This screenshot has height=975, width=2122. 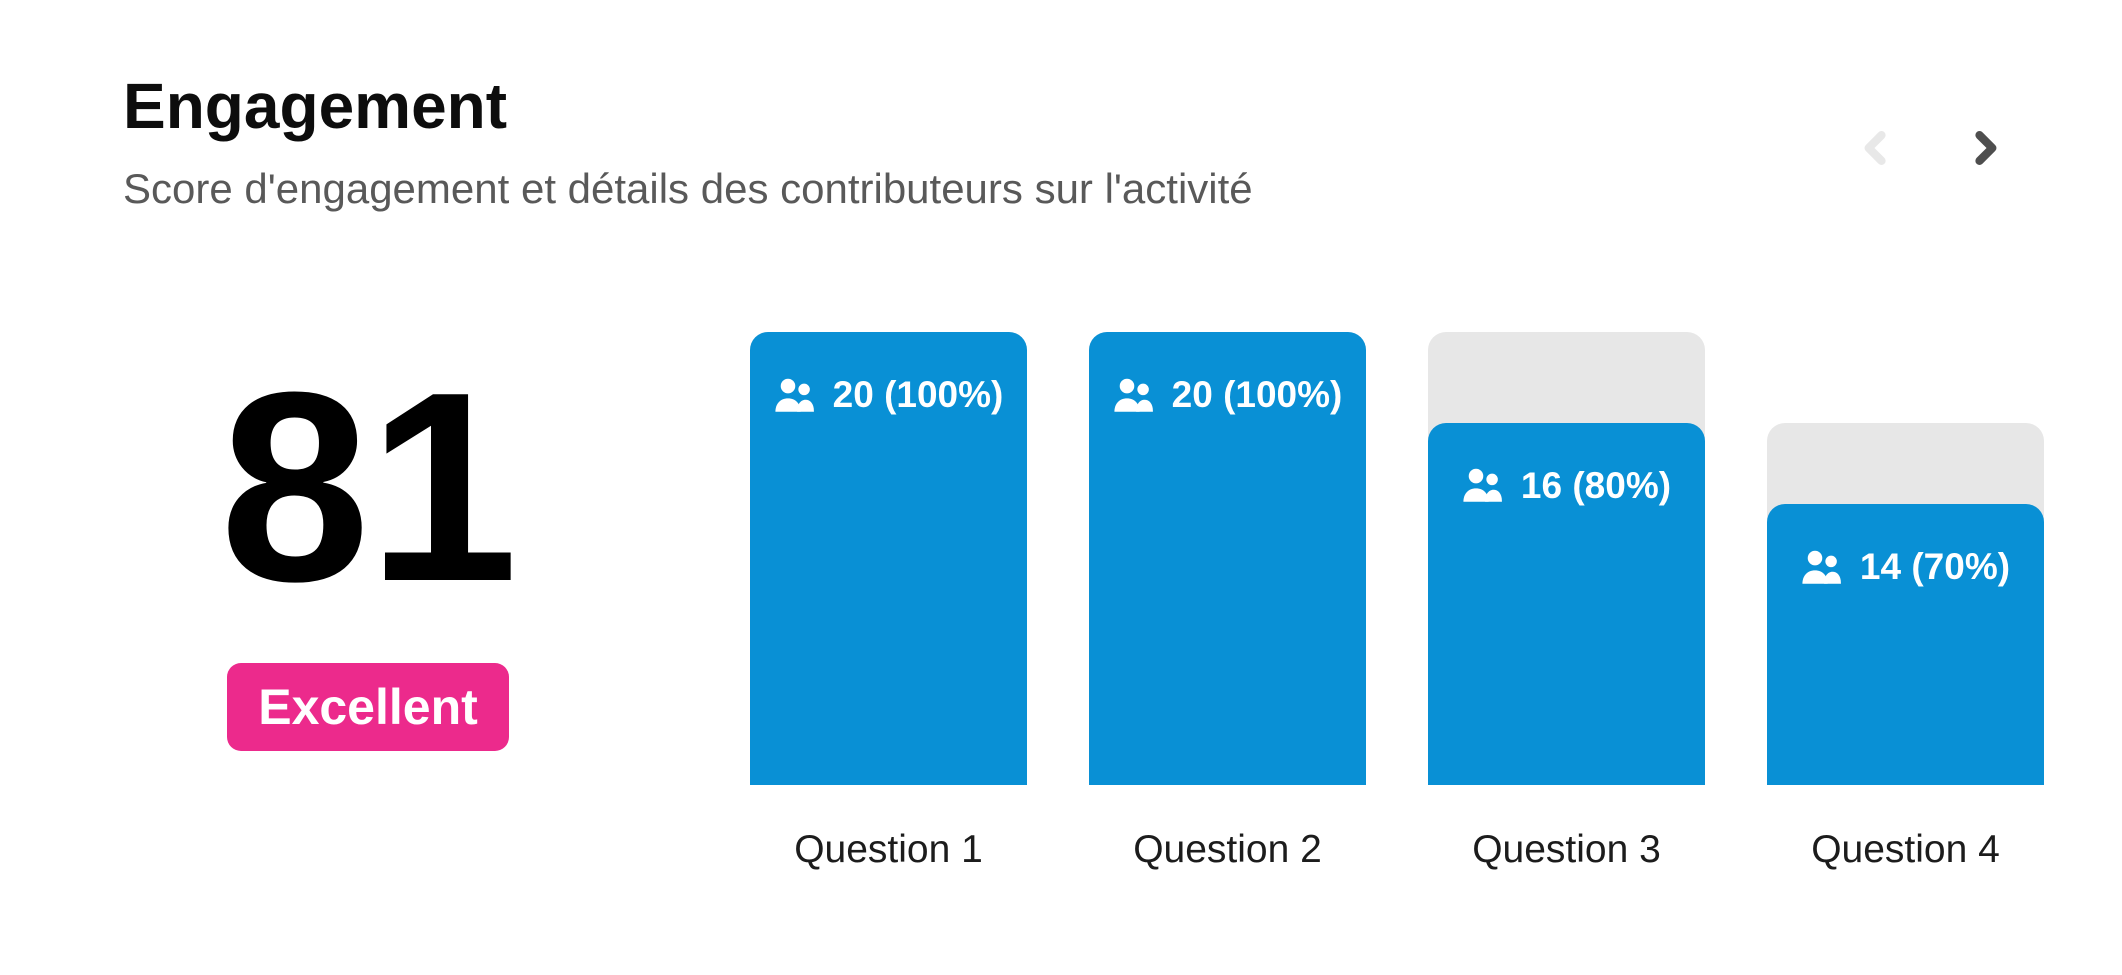 I want to click on bar-category-label: Question 2, so click(x=1227, y=849).